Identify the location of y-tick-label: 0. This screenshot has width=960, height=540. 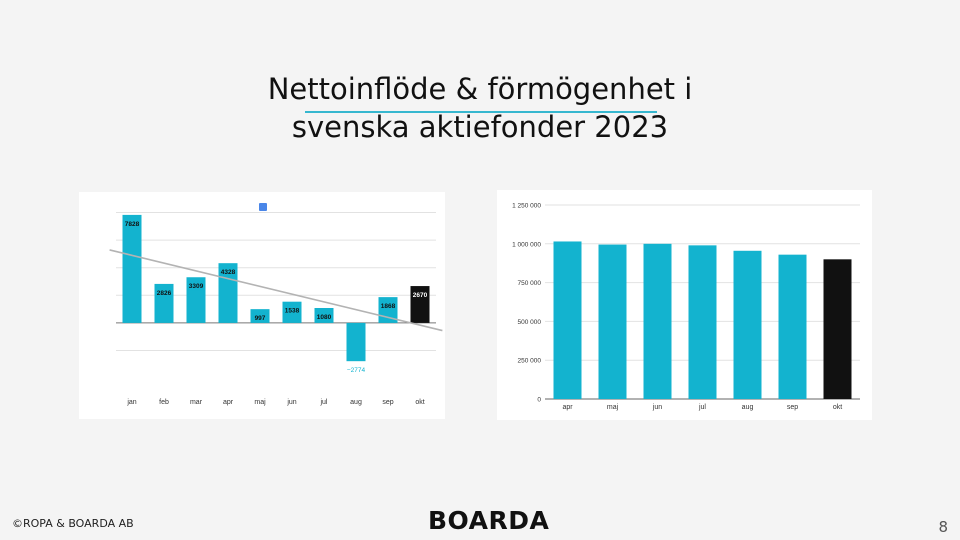
(539, 400).